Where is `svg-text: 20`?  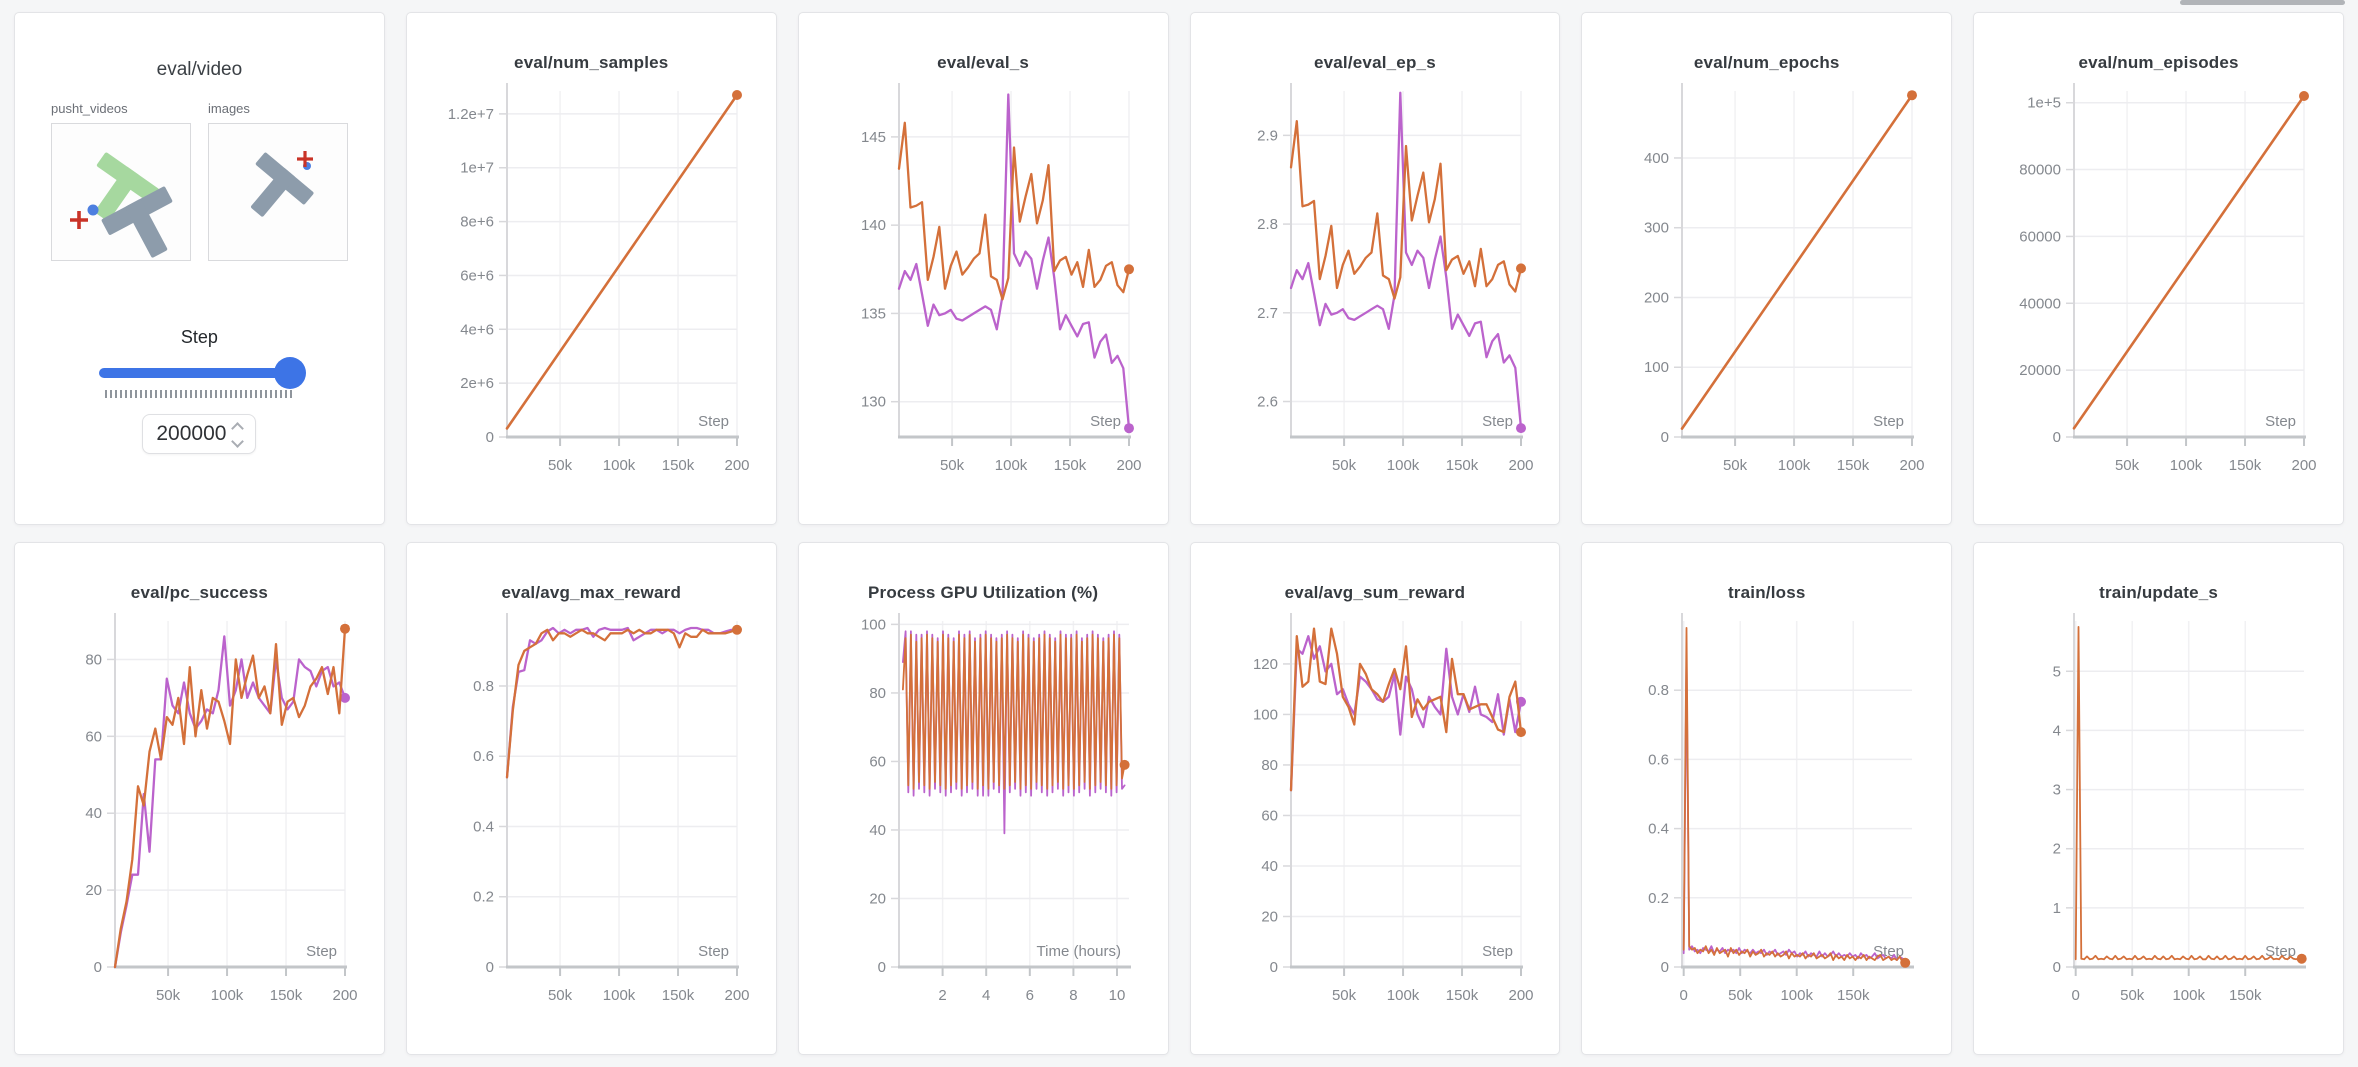
svg-text: 20 is located at coordinates (93, 890).